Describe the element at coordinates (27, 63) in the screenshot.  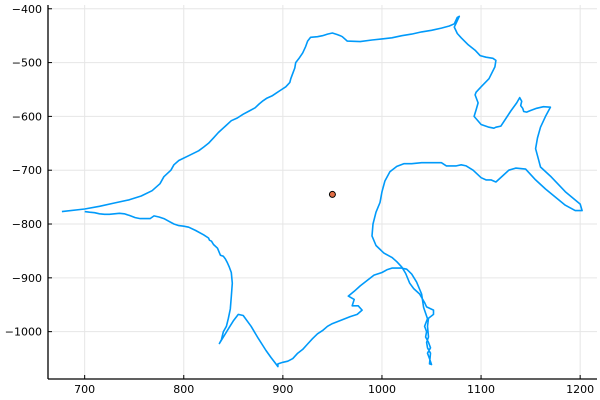
I see `y-tick-label: −500` at that location.